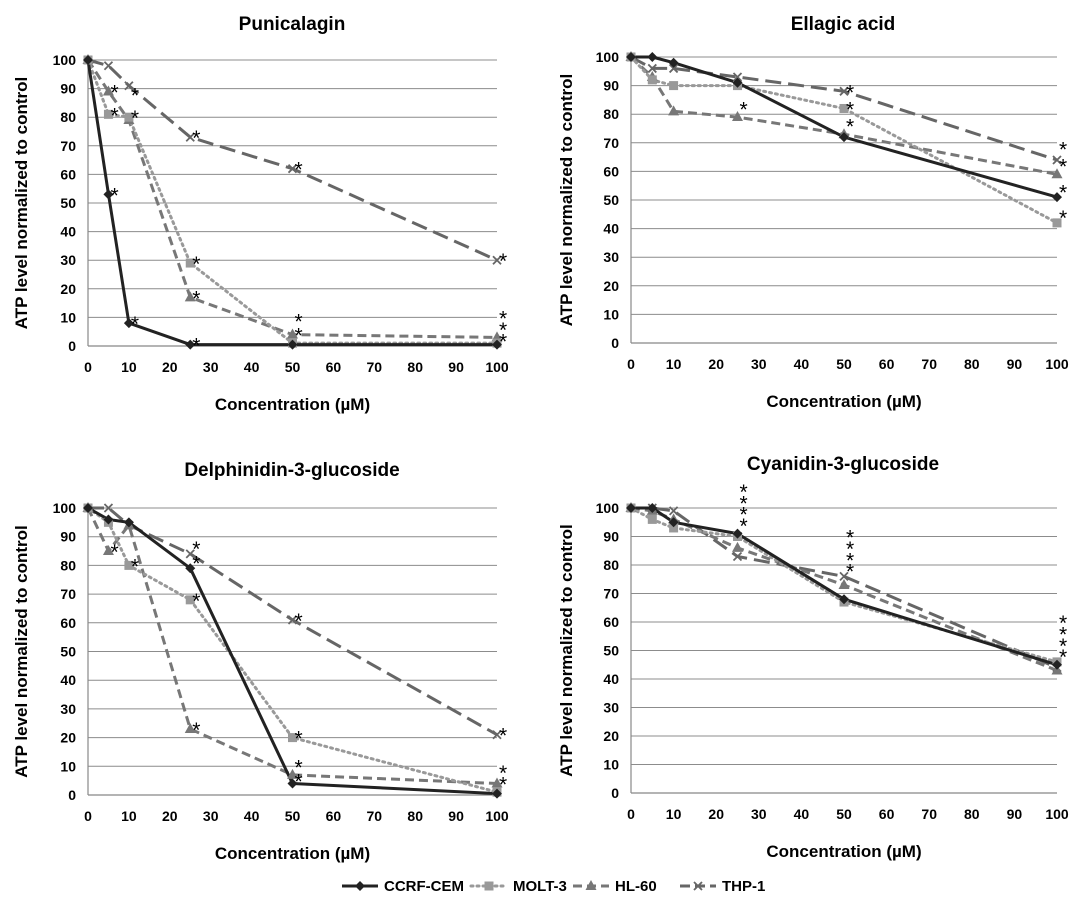 The height and width of the screenshot is (908, 1074). What do you see at coordinates (518, 886) in the screenshot?
I see `legend-item-molt-3: MOLT-3` at bounding box center [518, 886].